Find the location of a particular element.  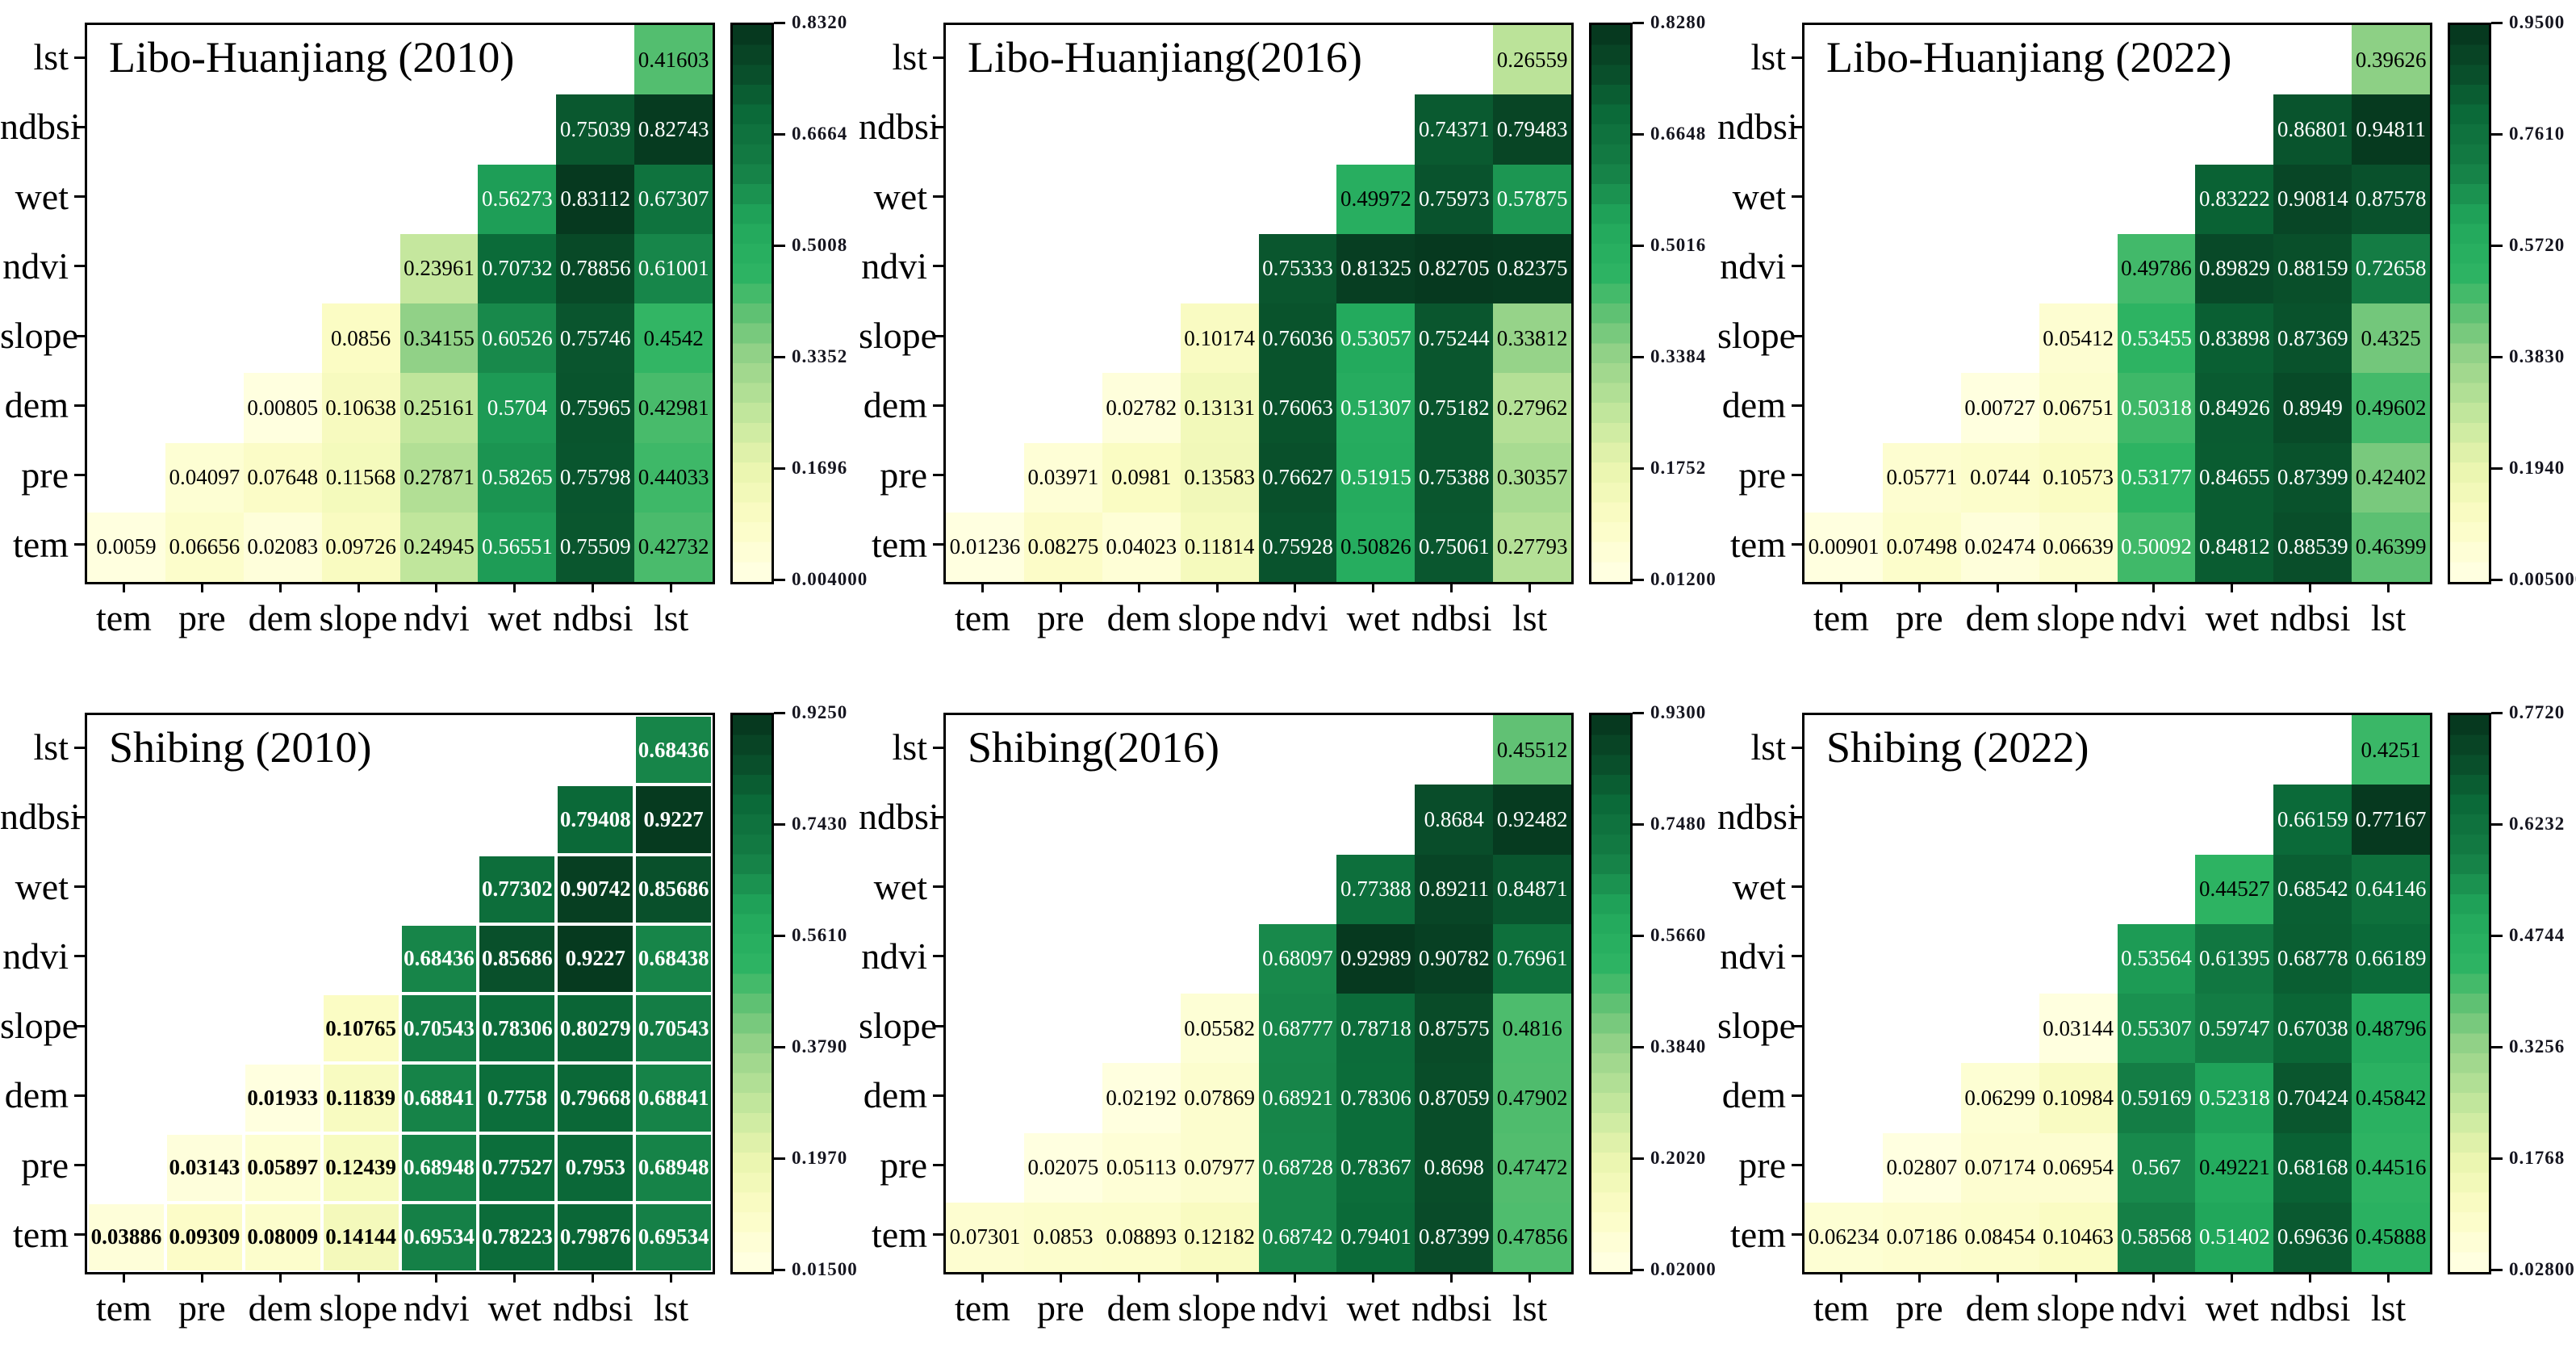

cell-tem-slope: 0.09726 is located at coordinates (360, 547).